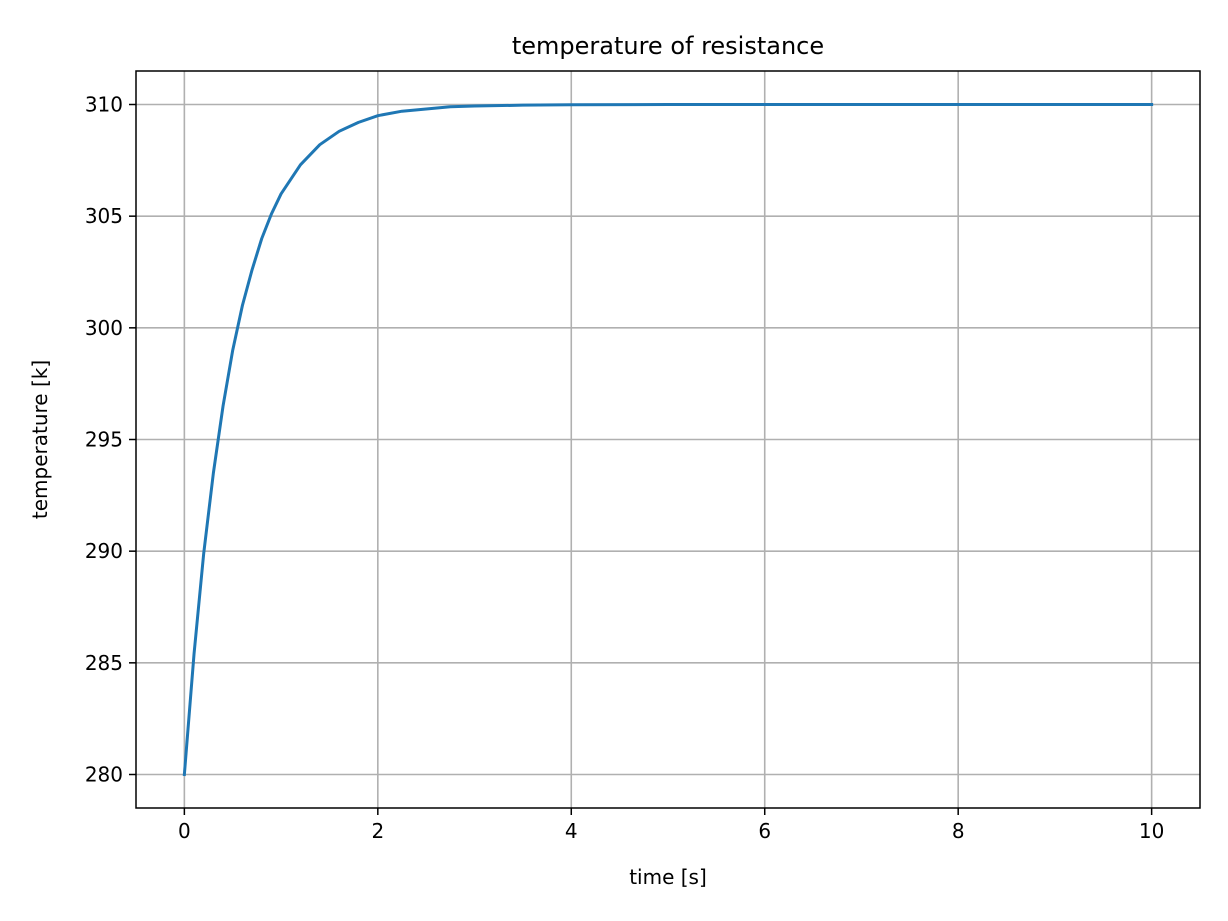 The height and width of the screenshot is (921, 1228). Describe the element at coordinates (764, 831) in the screenshot. I see `x-tick-label: 6` at that location.